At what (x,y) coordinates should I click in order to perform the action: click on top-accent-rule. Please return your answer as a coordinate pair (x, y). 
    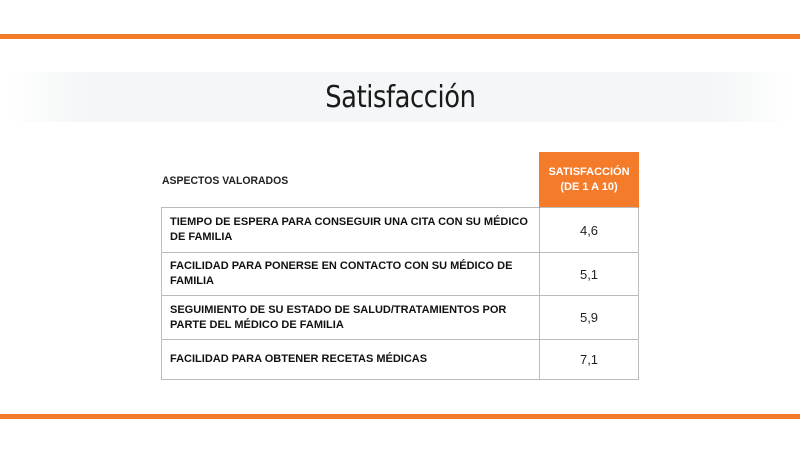
    Looking at the image, I should click on (400, 36).